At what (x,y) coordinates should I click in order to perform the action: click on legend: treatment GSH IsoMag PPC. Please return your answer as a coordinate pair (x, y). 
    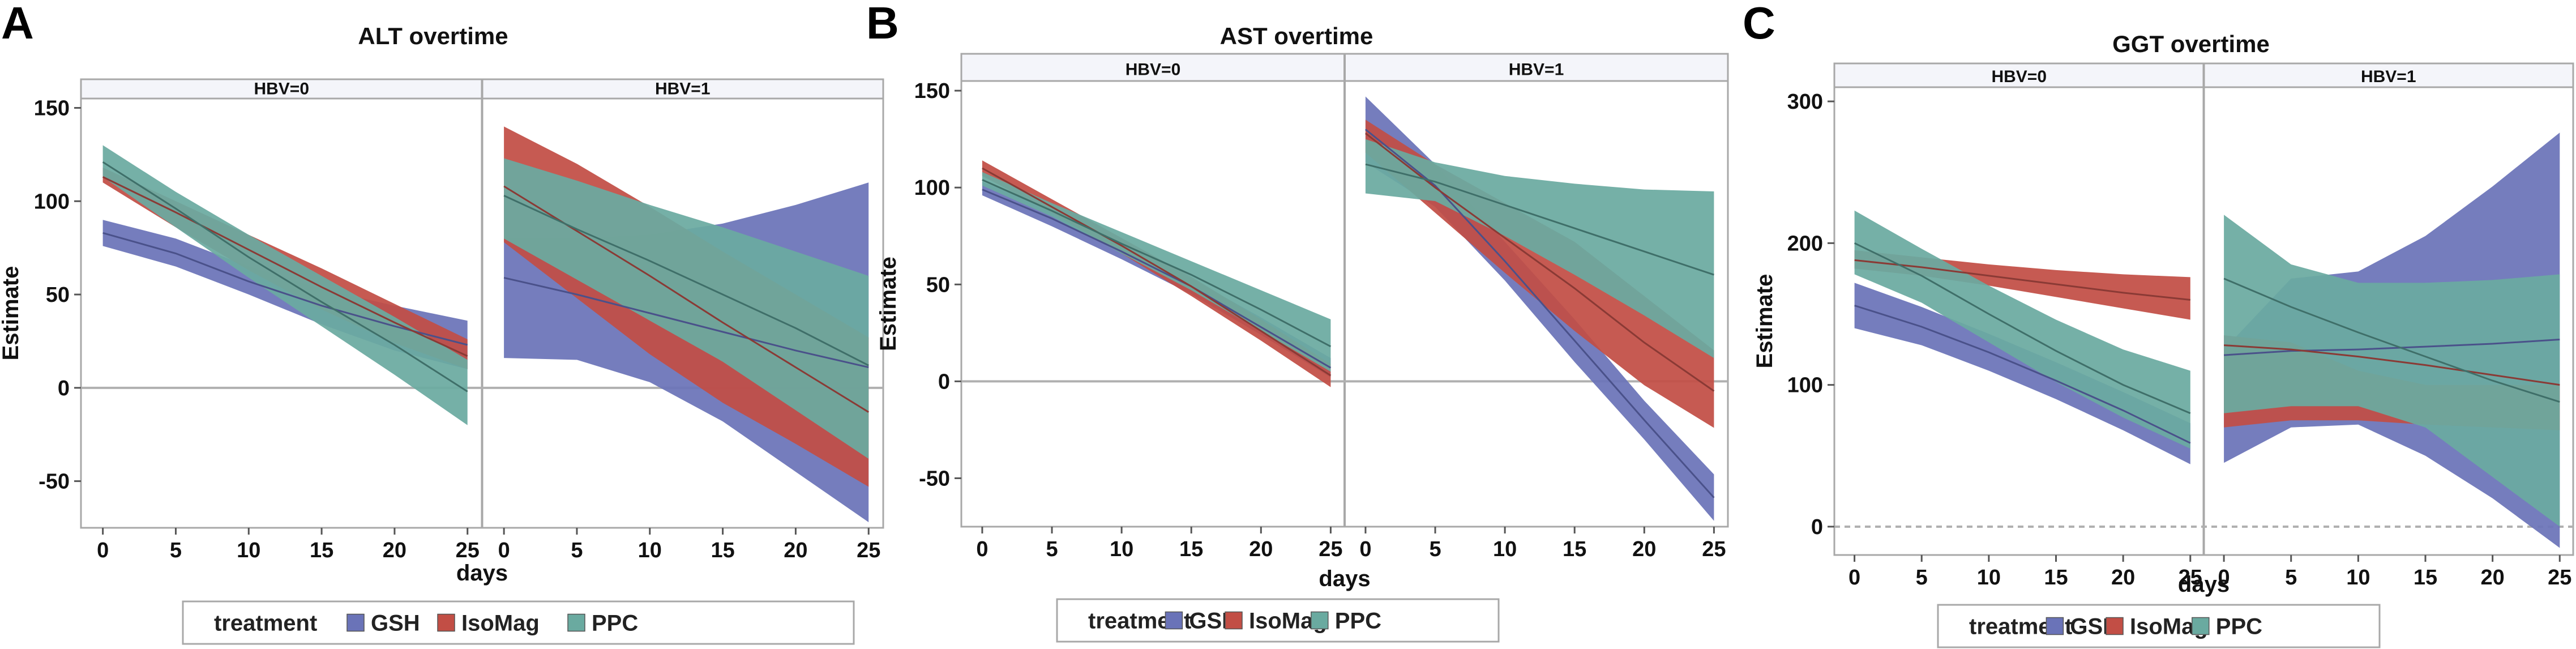
    Looking at the image, I should click on (518, 622).